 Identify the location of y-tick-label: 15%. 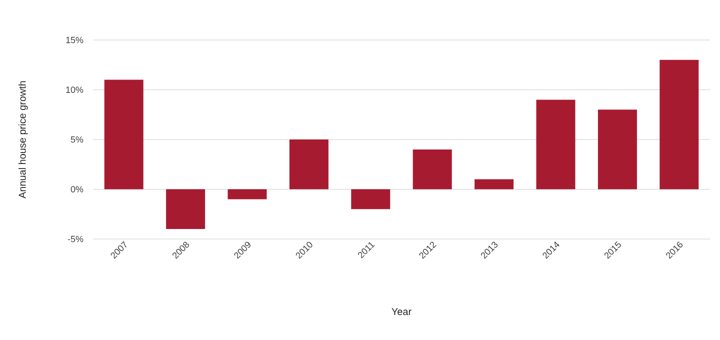
(75, 40).